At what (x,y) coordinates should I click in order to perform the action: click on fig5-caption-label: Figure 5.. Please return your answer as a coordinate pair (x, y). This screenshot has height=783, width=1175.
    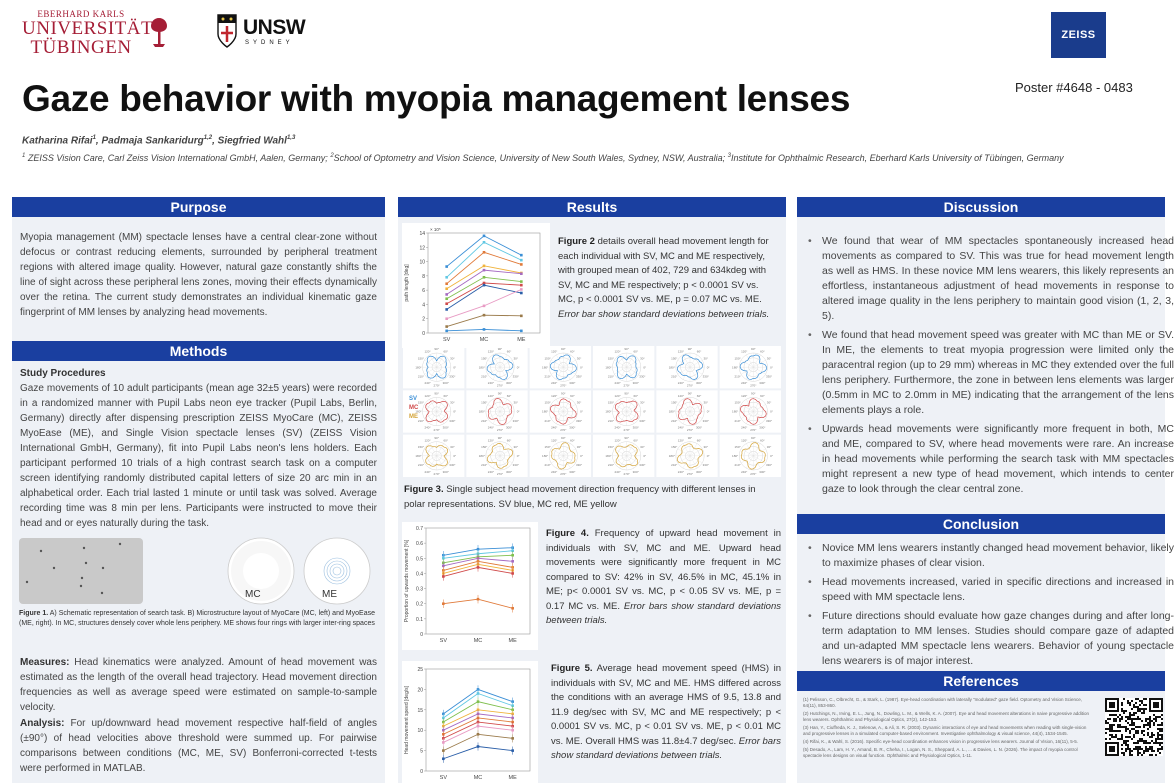
    Looking at the image, I should click on (572, 668).